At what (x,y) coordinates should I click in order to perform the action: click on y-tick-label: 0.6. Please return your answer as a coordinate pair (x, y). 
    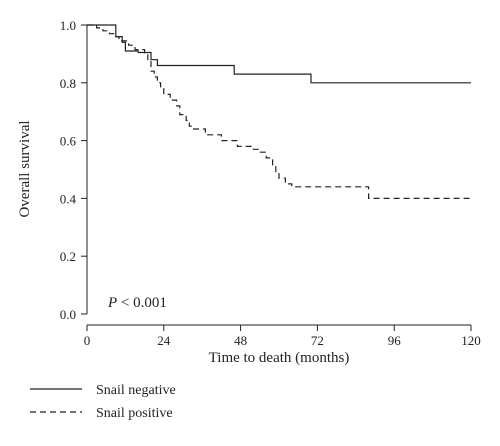
    Looking at the image, I should click on (68, 141).